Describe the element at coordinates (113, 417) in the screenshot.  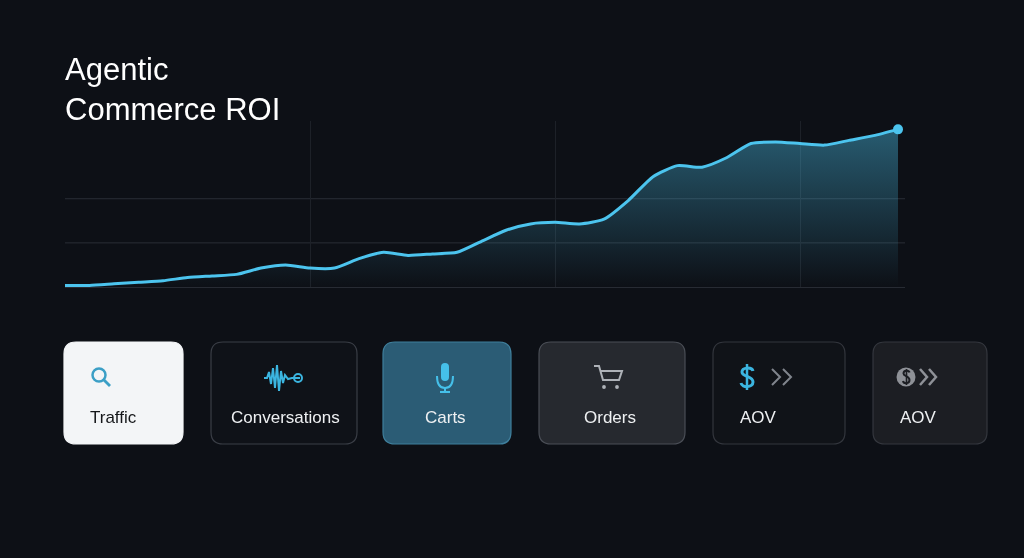
I see `text: Traffic` at that location.